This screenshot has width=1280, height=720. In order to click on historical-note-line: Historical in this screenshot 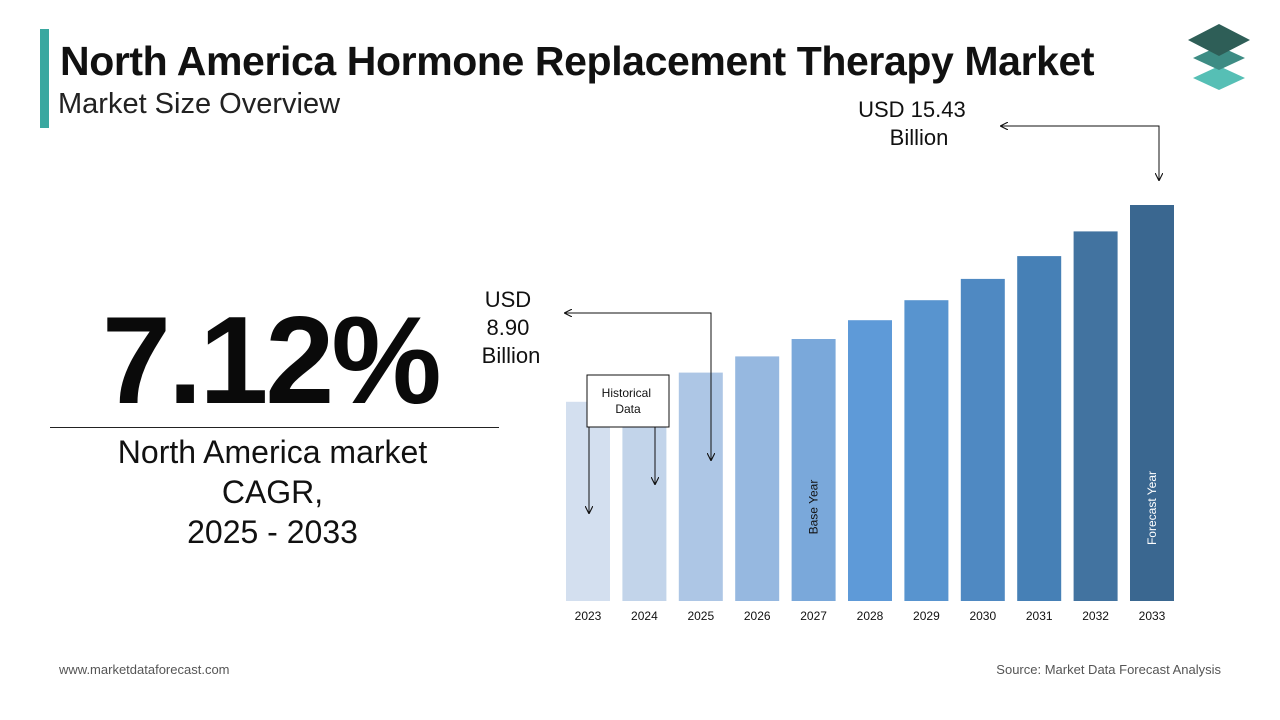, I will do `click(626, 393)`.